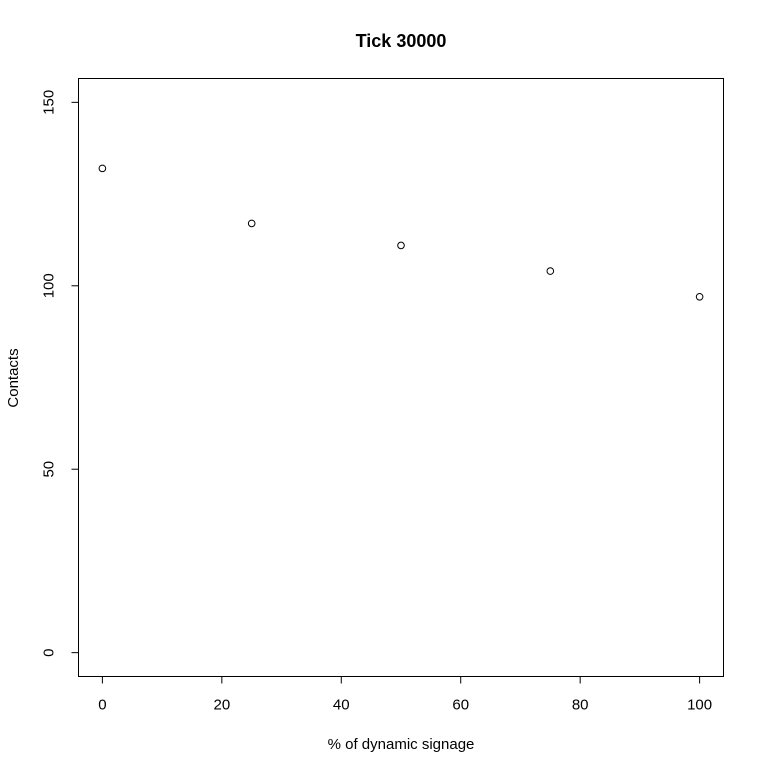 The height and width of the screenshot is (773, 764). What do you see at coordinates (460, 705) in the screenshot?
I see `x-tick-label: 60` at bounding box center [460, 705].